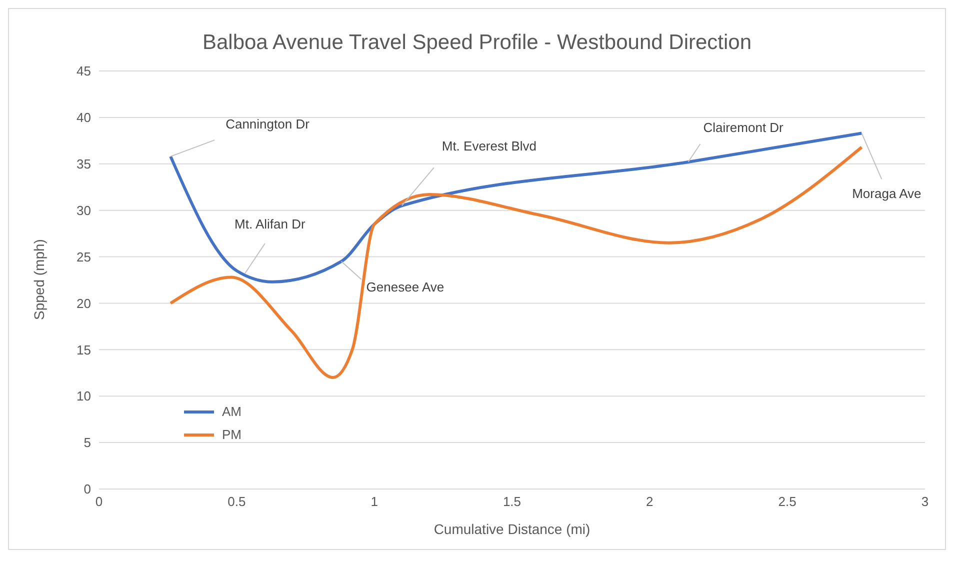  I want to click on annotation: Mt. Alifan Dr, so click(270, 224).